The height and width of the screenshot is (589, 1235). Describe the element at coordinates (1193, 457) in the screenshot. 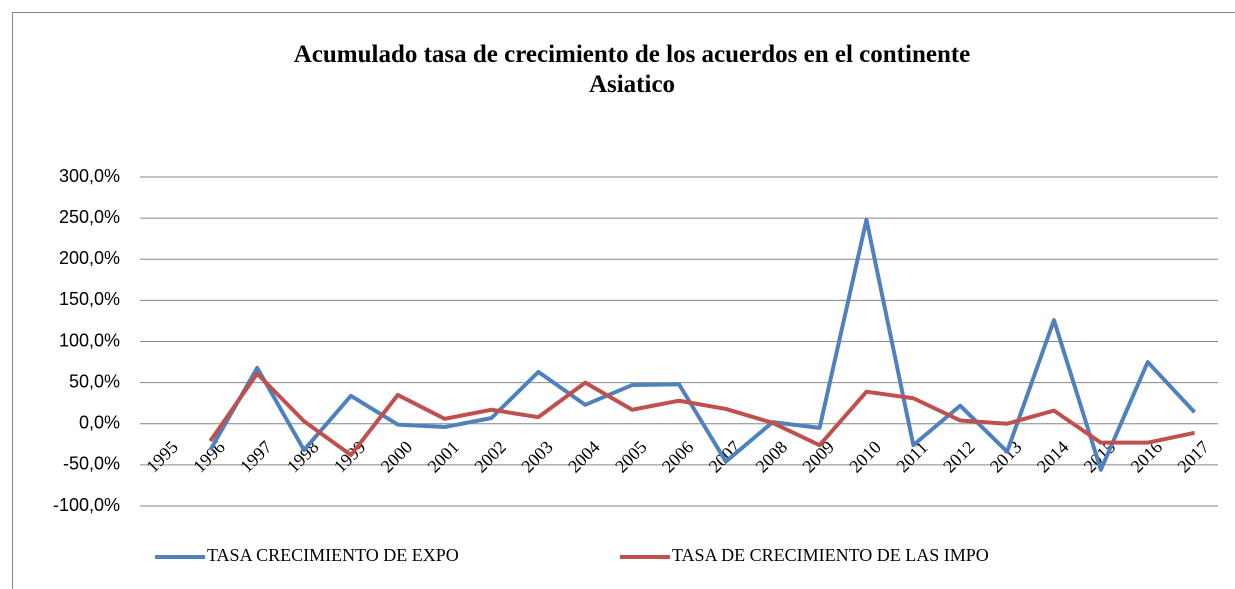

I see `x-tick-label: 2017` at that location.